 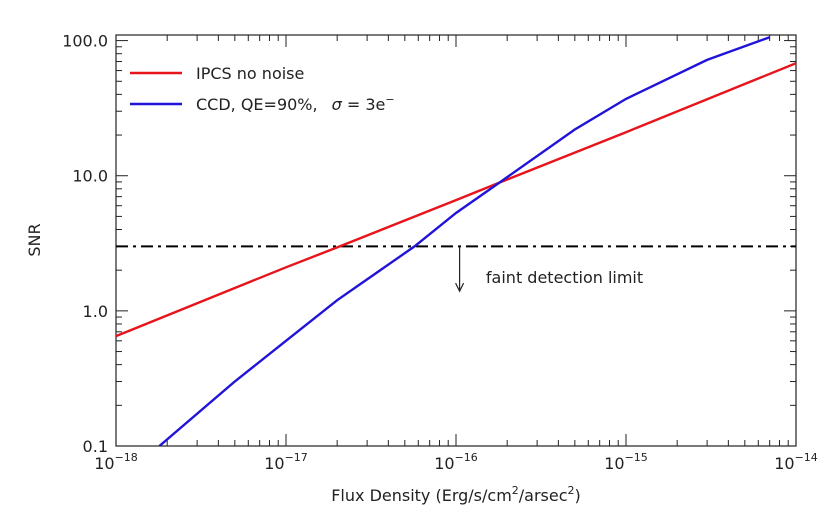 I want to click on x-tick-label: 10−16, so click(x=456, y=462).